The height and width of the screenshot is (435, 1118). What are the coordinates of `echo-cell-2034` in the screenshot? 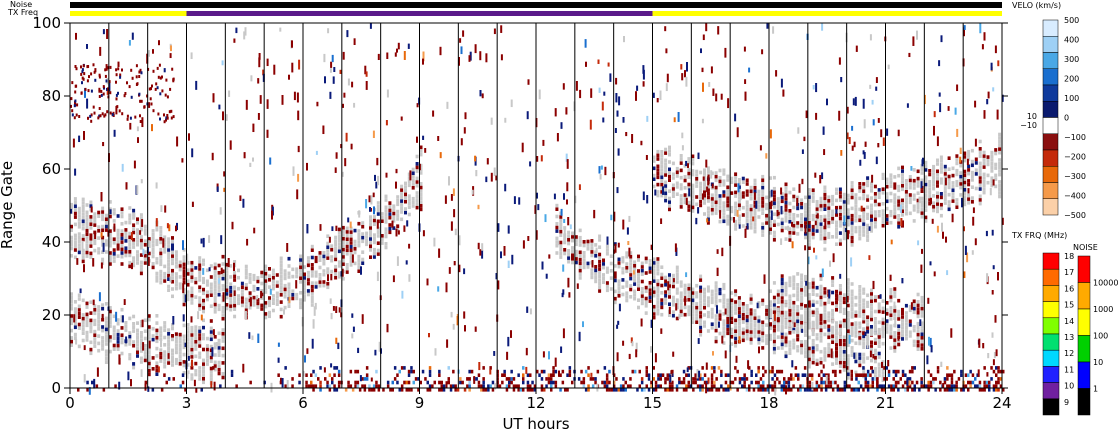 It's located at (926, 166).